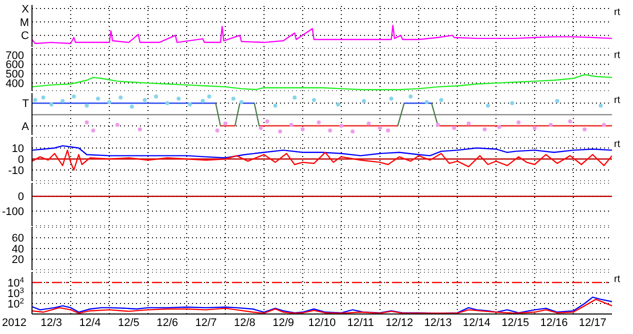 The image size is (633, 334). I want to click on x-tick-label: 12/14, so click(476, 322).